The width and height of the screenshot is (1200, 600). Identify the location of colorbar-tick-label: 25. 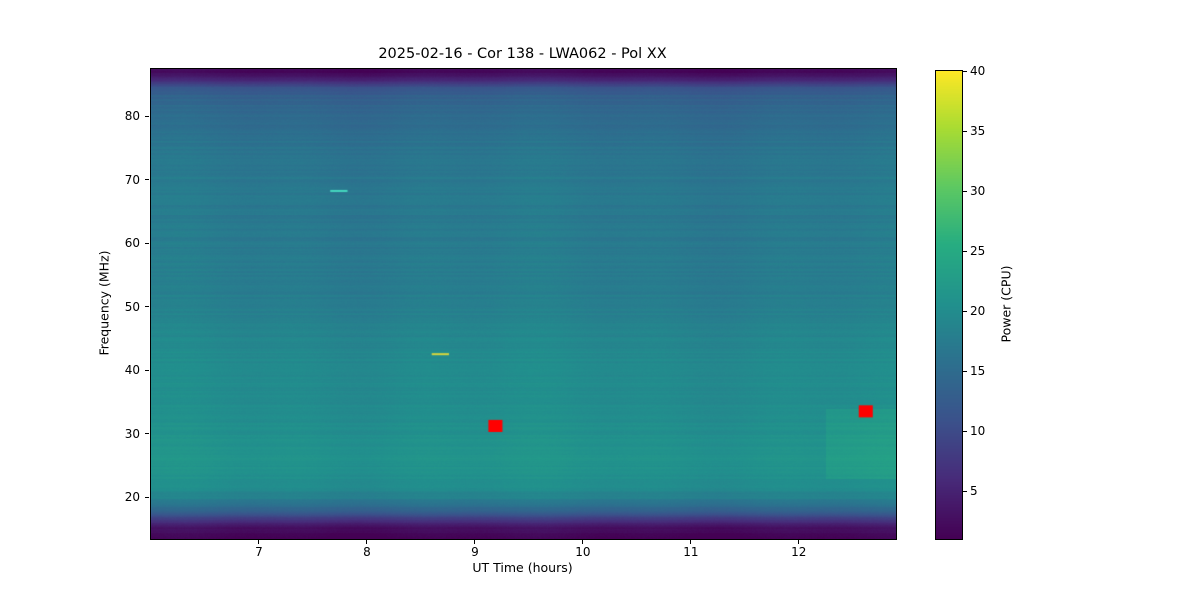
(978, 251).